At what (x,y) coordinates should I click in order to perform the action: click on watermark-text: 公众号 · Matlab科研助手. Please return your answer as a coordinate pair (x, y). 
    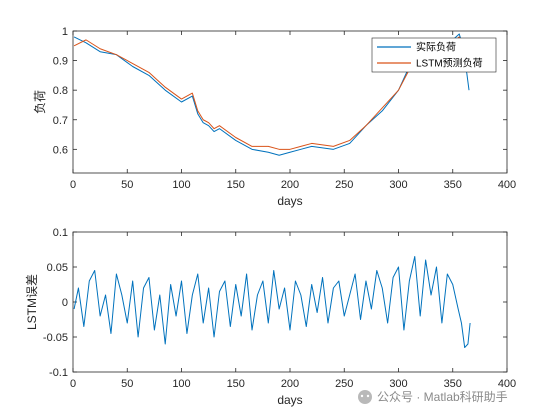
    Looking at the image, I should click on (442, 397).